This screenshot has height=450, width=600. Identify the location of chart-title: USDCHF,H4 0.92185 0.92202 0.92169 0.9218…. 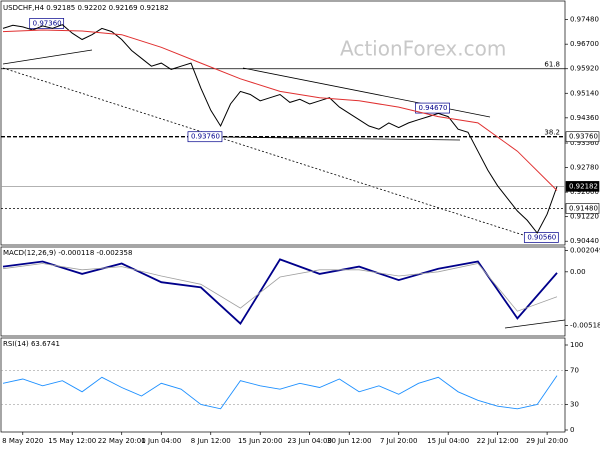
(86, 8).